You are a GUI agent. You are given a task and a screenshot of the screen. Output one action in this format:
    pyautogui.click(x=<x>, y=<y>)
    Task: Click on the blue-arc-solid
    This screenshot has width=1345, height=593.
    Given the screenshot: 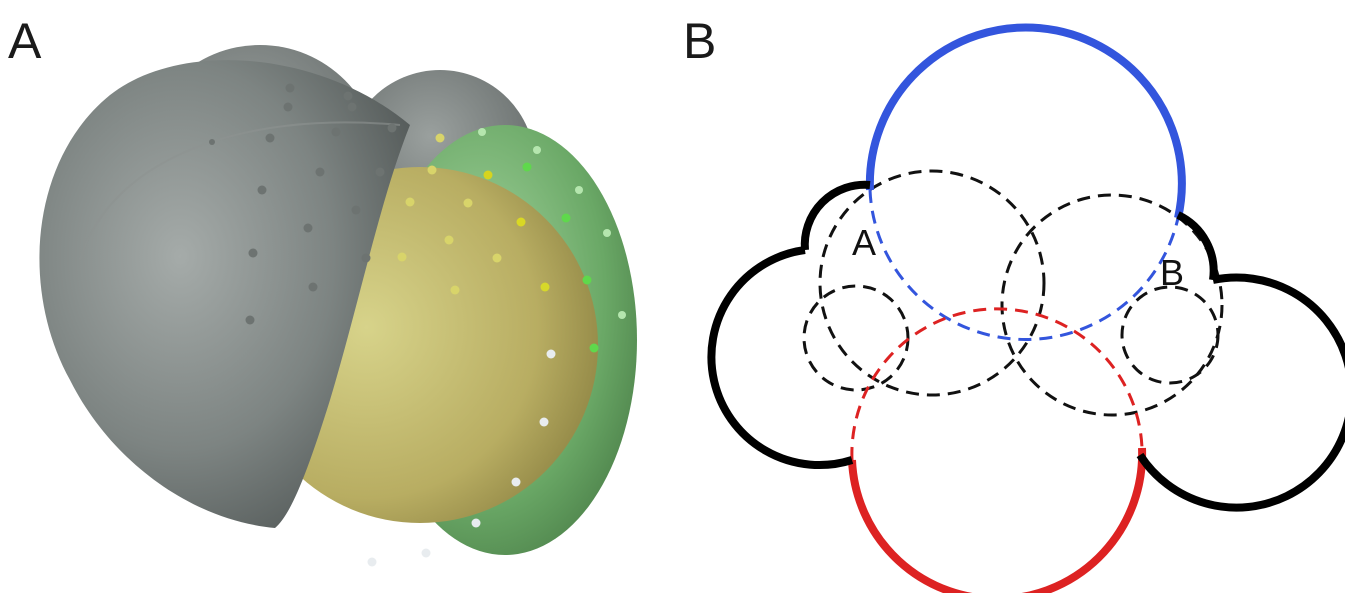 What is the action you would take?
    pyautogui.click(x=1025, y=121)
    